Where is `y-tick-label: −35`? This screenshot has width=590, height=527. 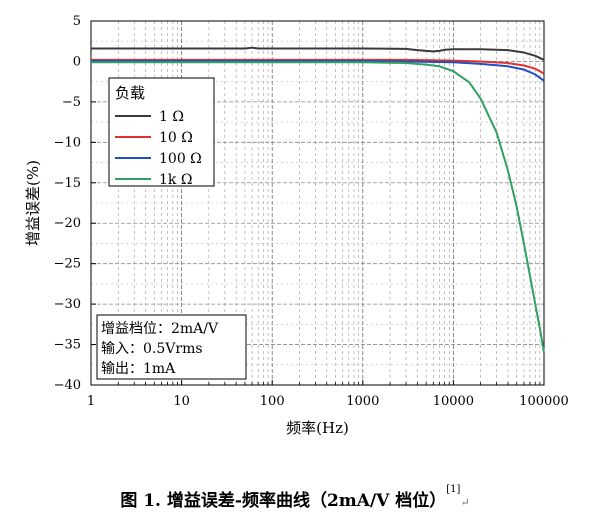 y-tick-label: −35 is located at coordinates (67, 345).